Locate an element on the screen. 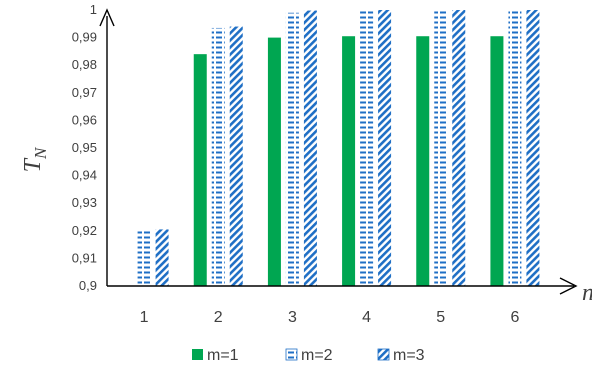 Image resolution: width=592 pixels, height=374 pixels. y-tick-label: 0,95 is located at coordinates (84, 147).